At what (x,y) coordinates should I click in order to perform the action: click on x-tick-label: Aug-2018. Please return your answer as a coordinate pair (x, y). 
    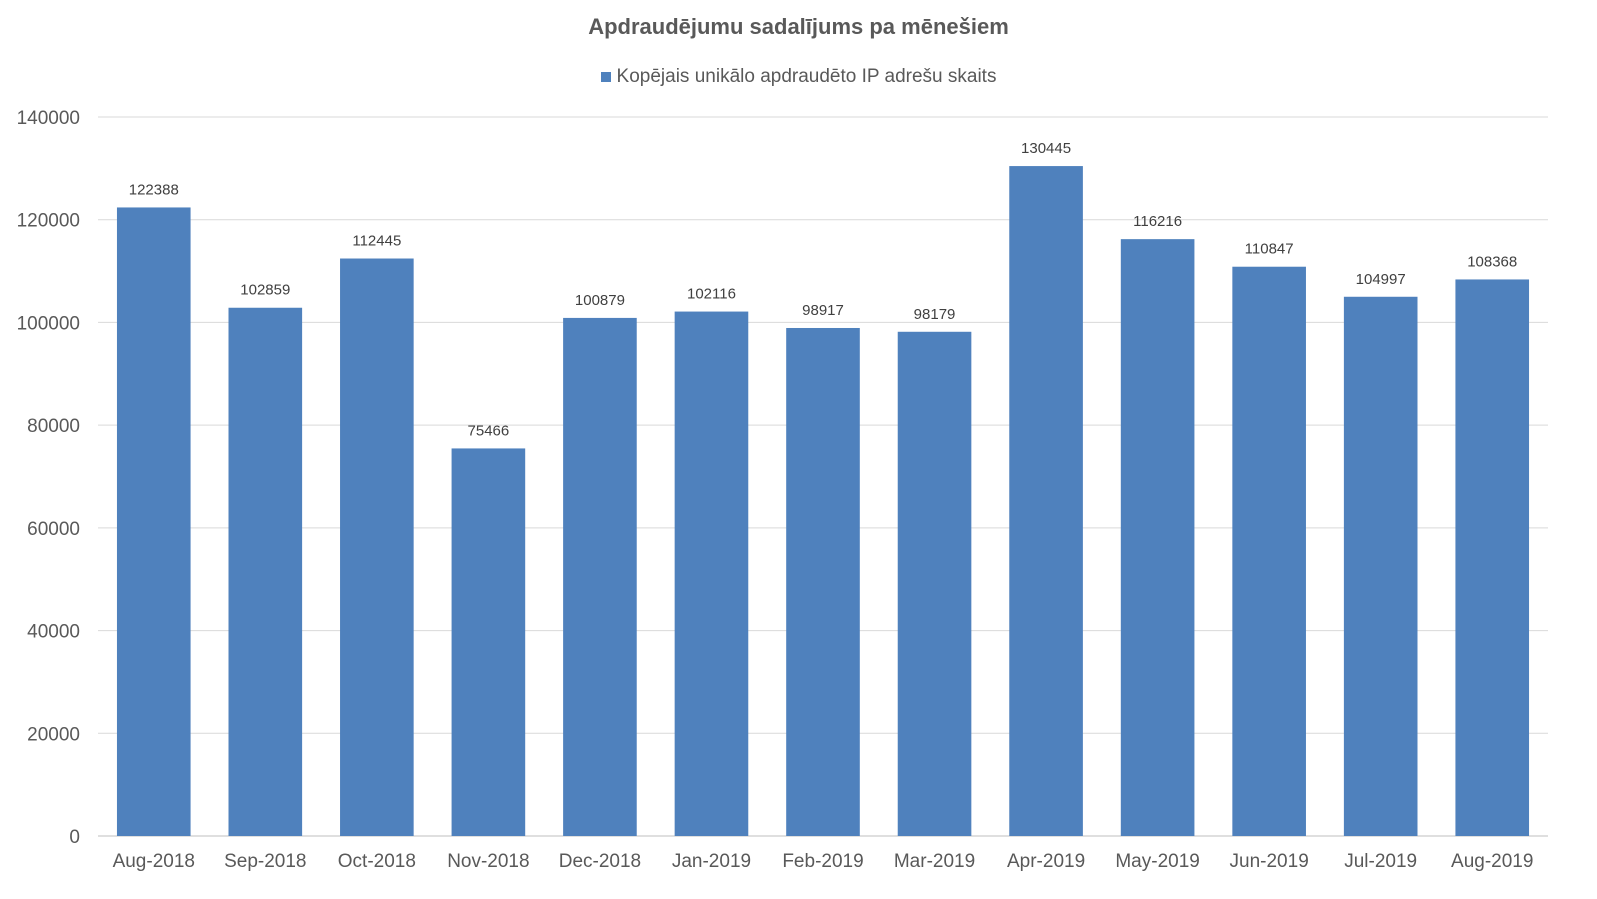
    Looking at the image, I should click on (154, 861).